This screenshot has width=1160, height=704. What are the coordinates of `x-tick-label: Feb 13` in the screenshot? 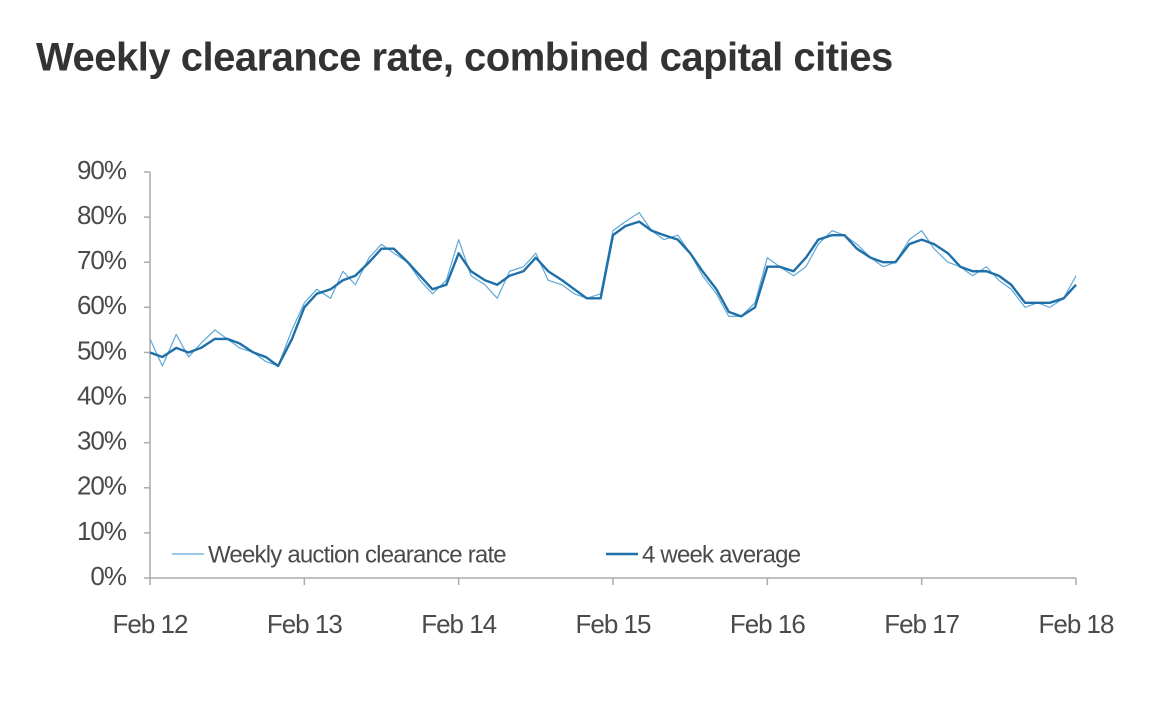 It's located at (304, 624).